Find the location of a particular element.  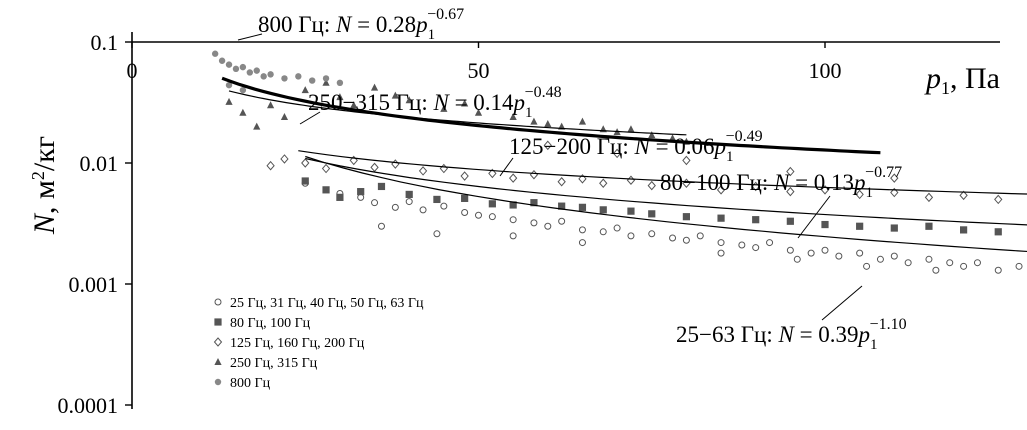

y-tick-label: 0.001 is located at coordinates (94, 284).